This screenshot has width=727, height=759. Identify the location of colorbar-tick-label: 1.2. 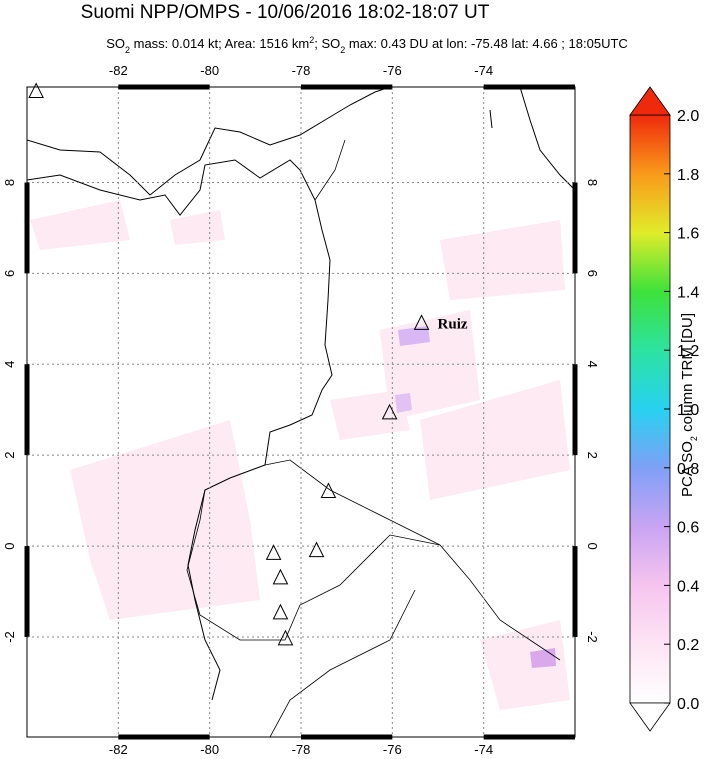
(688, 351).